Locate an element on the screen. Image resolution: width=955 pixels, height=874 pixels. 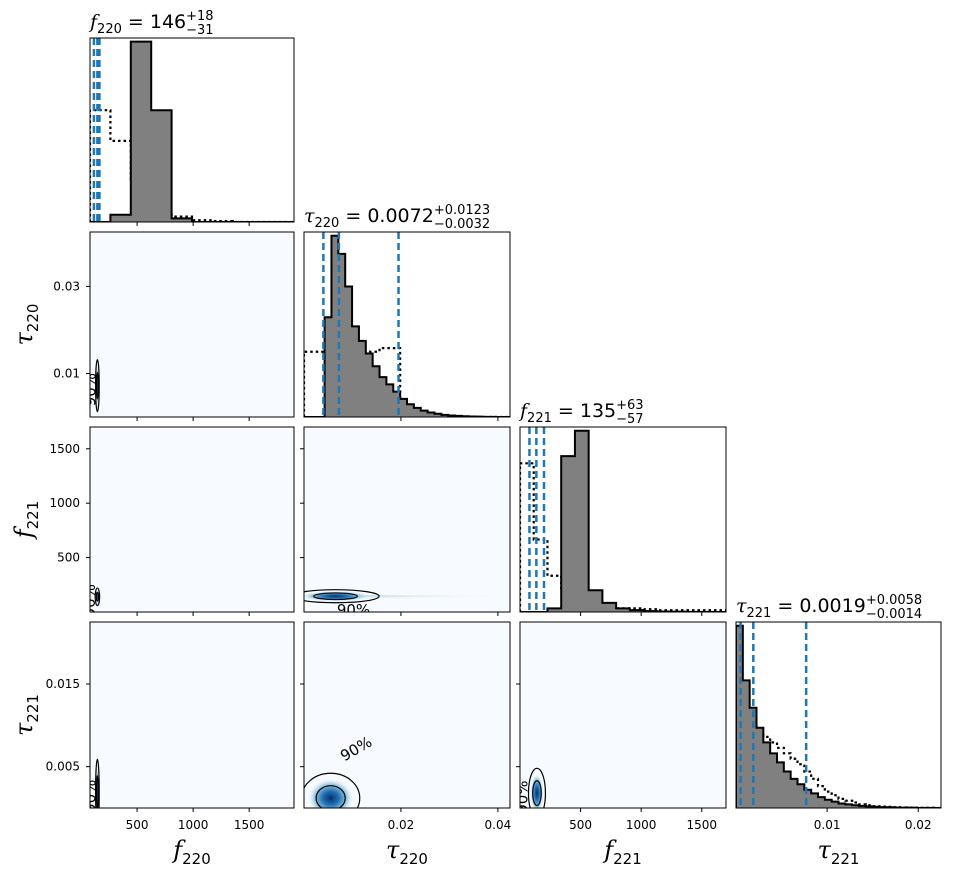
title-minus-f220: −31 is located at coordinates (199, 30).